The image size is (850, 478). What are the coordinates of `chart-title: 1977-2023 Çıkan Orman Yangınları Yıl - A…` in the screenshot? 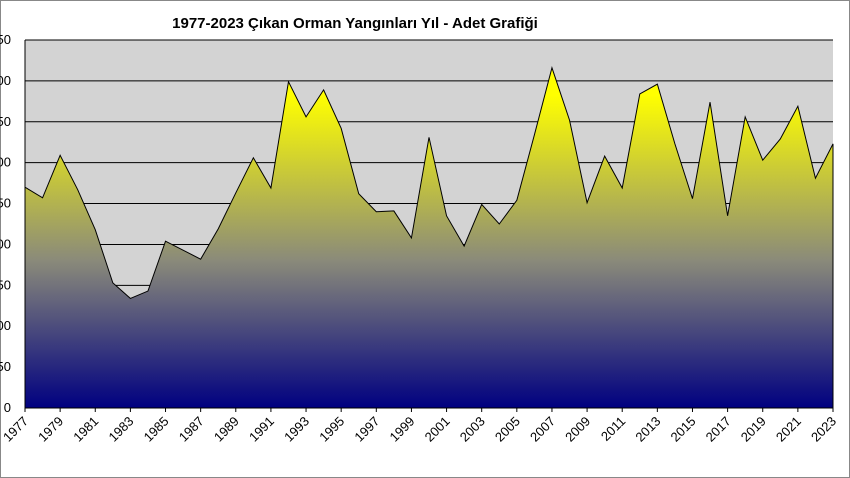 It's located at (355, 23).